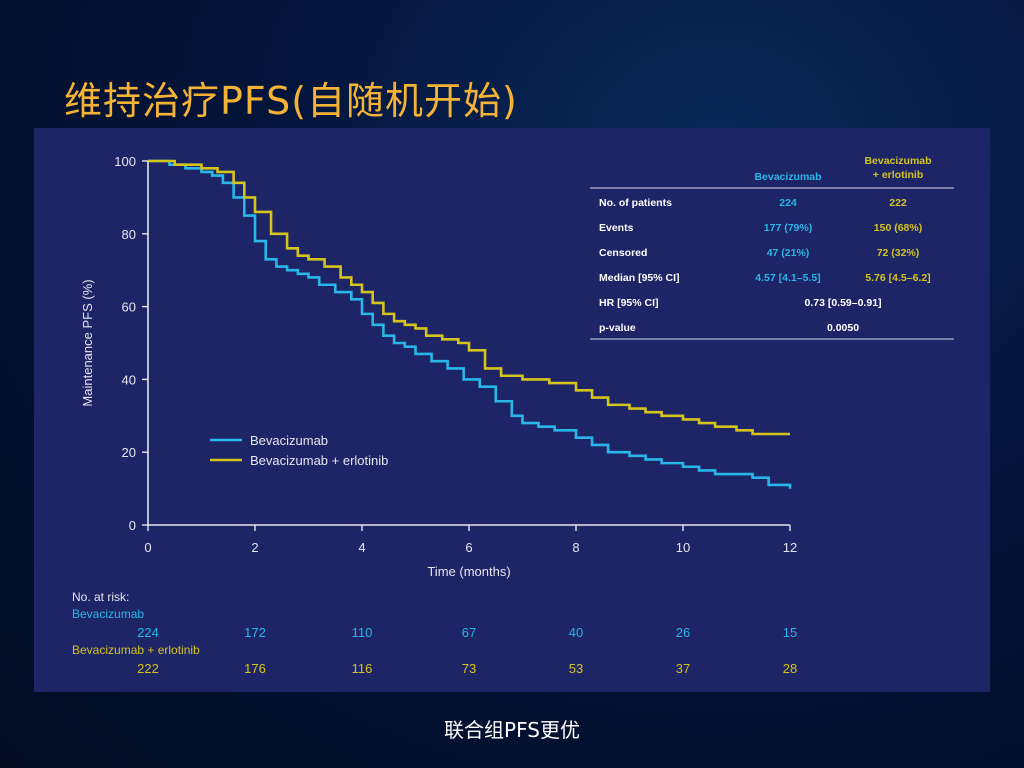 This screenshot has height=768, width=1024. What do you see at coordinates (788, 253) in the screenshot?
I see `table-cell-bevacizumab: 47 (21%)` at bounding box center [788, 253].